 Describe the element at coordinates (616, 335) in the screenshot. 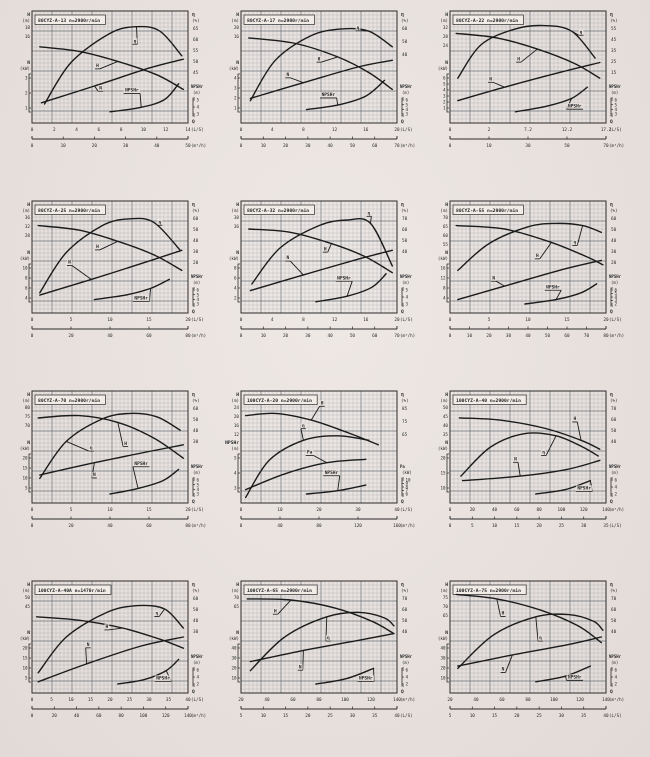

I see `x2-unit: (m³/h)` at that location.